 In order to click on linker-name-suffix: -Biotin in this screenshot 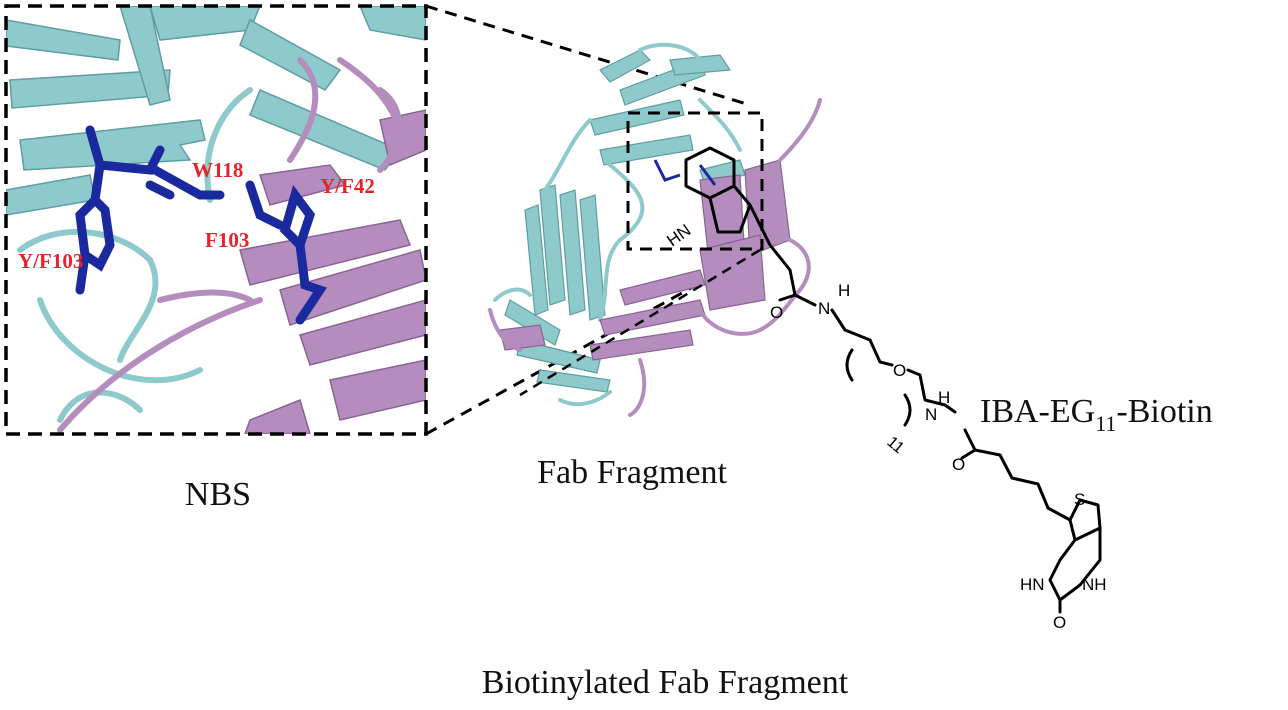, I will do `click(1164, 411)`.